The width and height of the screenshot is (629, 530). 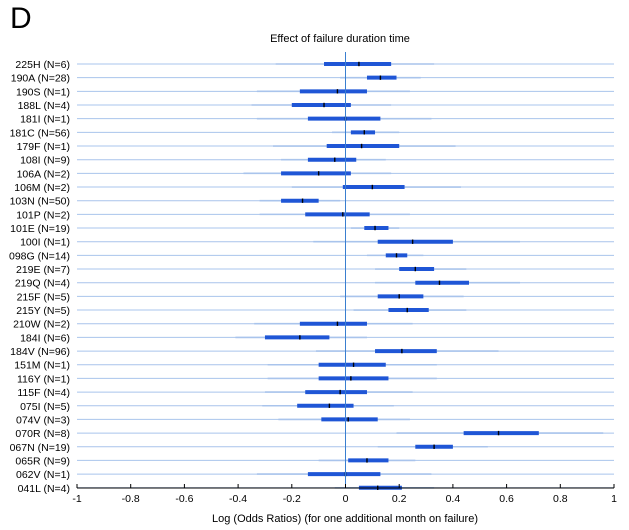 What do you see at coordinates (43, 297) in the screenshot?
I see `row-label: 215F (N=5)` at bounding box center [43, 297].